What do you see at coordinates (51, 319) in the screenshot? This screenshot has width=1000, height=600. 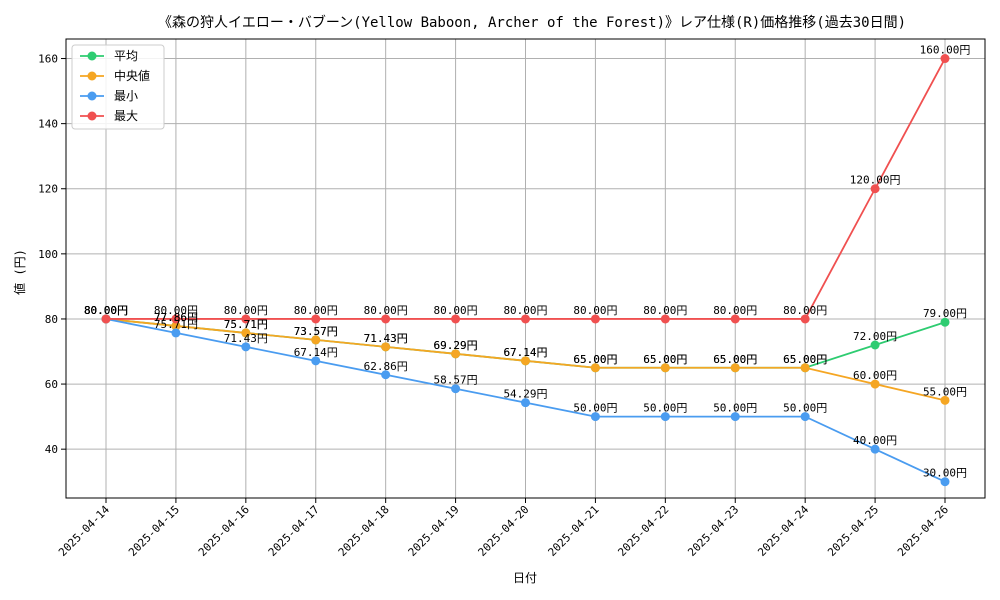 I see `y-tick-label: 80` at bounding box center [51, 319].